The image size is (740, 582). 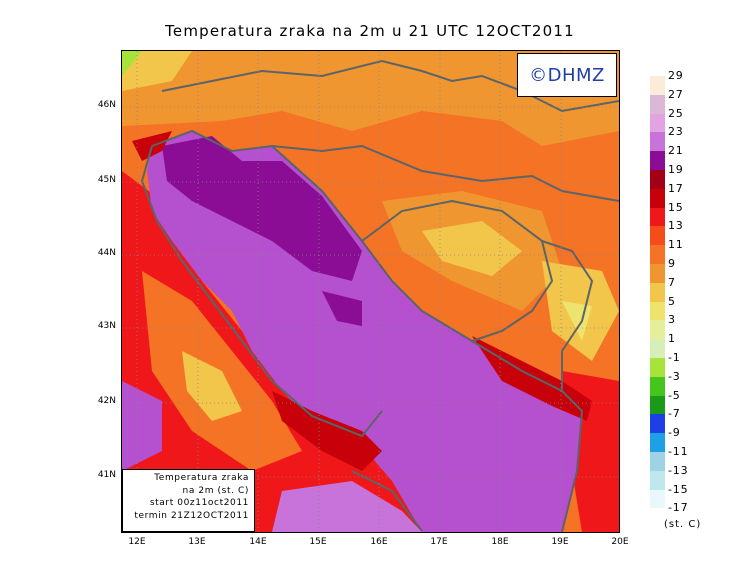 I want to click on legend-label: 19, so click(x=676, y=169).